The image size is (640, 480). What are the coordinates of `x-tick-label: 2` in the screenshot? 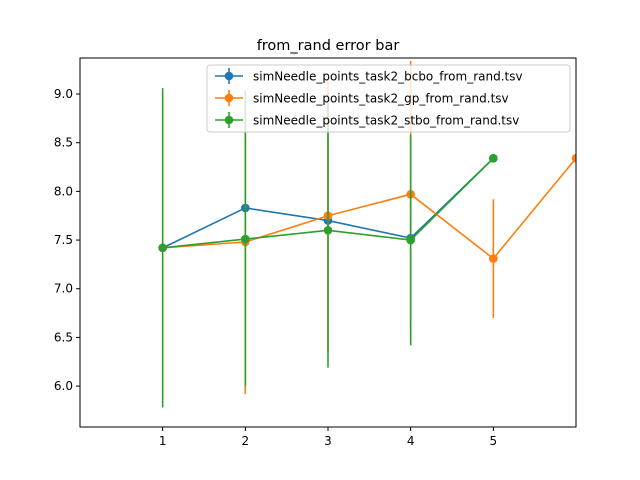 It's located at (246, 441).